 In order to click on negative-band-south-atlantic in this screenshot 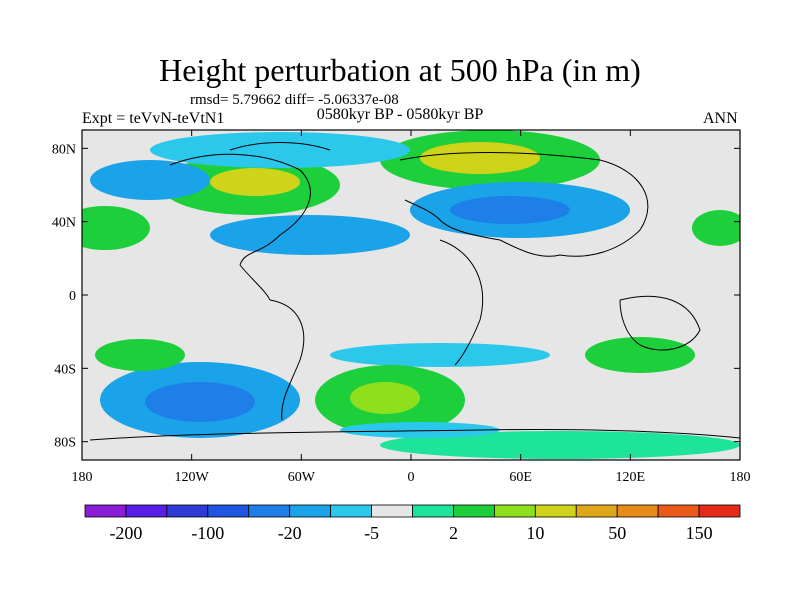, I will do `click(440, 355)`.